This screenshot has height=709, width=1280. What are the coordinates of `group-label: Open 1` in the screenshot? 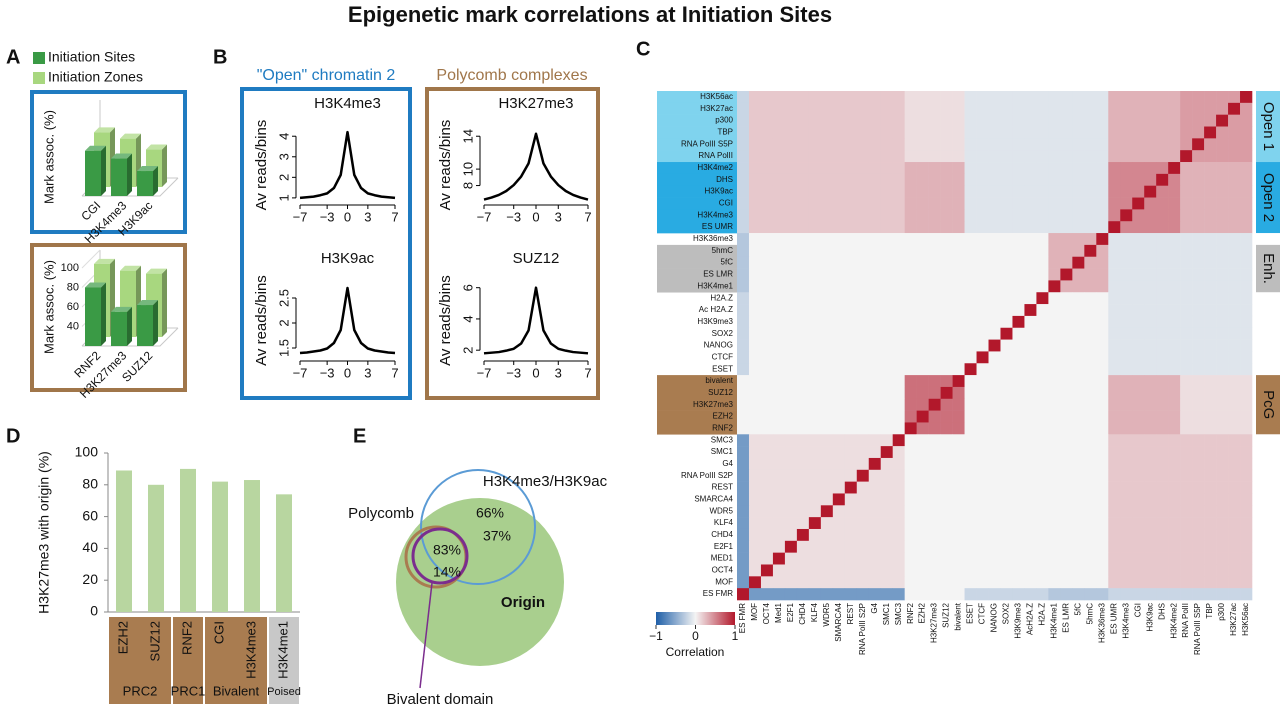 It's located at (1268, 126).